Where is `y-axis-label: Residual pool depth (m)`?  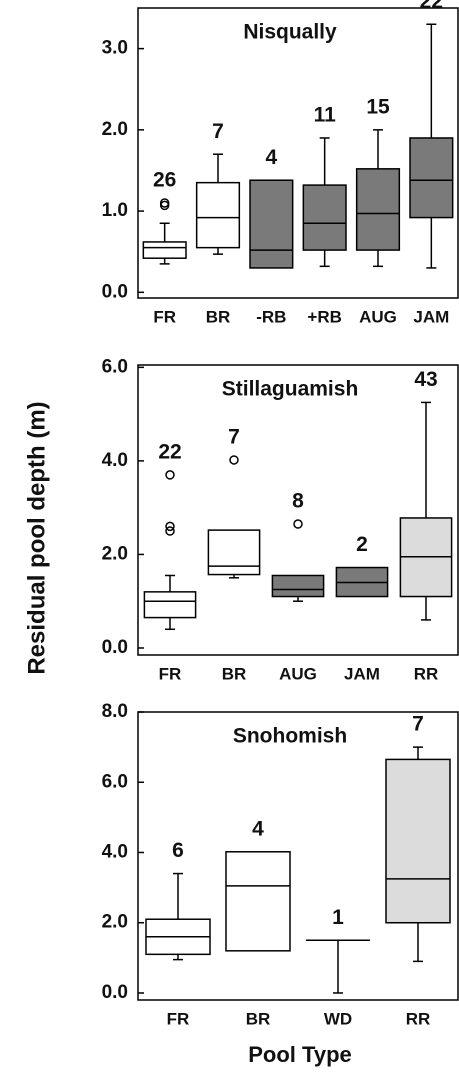
y-axis-label: Residual pool depth (m) is located at coordinates (36, 537).